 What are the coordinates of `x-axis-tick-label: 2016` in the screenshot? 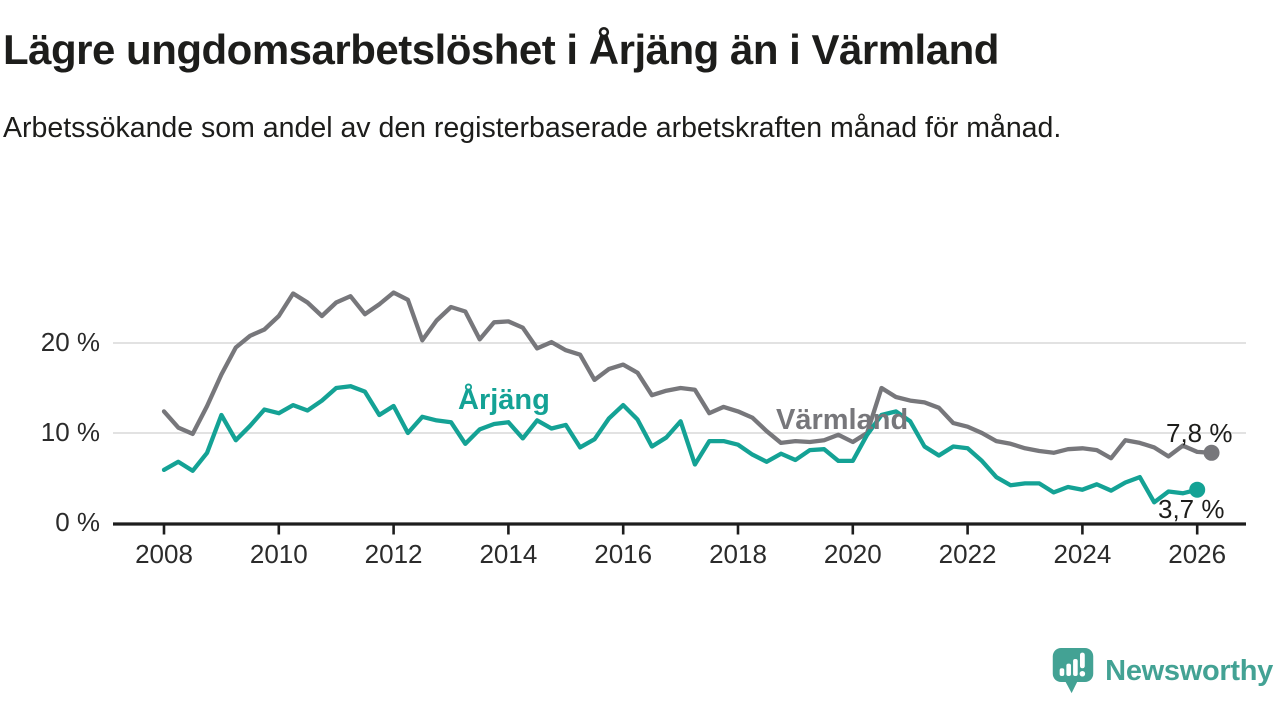 It's located at (623, 554).